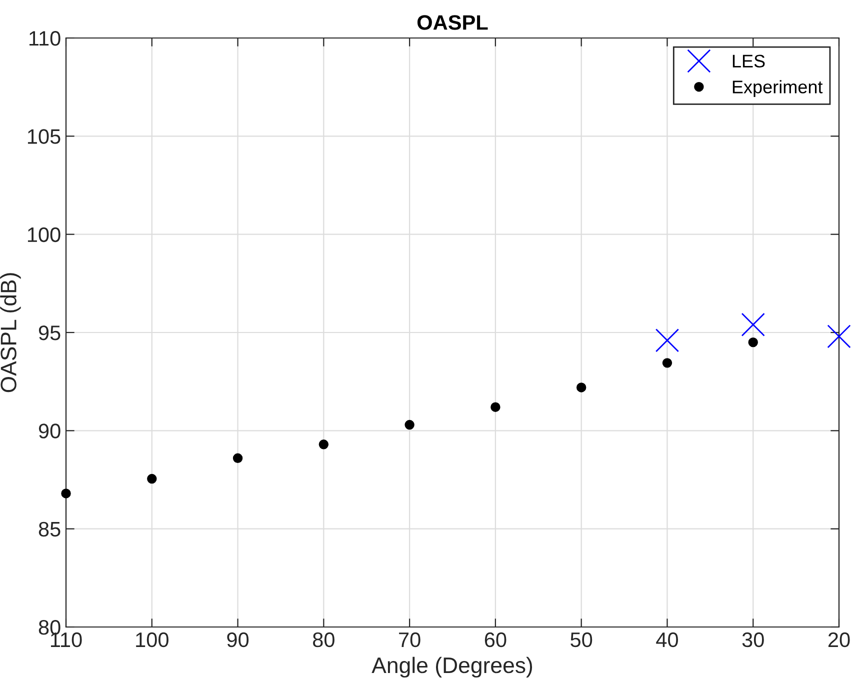 This screenshot has width=853, height=698. Describe the element at coordinates (45, 38) in the screenshot. I see `y-tick-label: 110` at that location.